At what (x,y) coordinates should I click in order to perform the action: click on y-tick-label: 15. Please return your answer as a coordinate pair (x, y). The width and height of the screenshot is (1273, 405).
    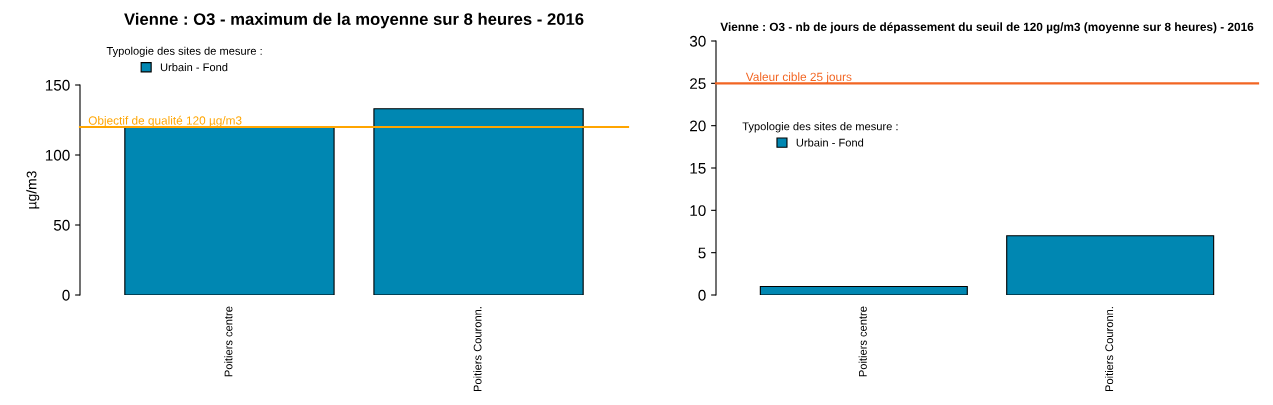
    Looking at the image, I should click on (698, 168).